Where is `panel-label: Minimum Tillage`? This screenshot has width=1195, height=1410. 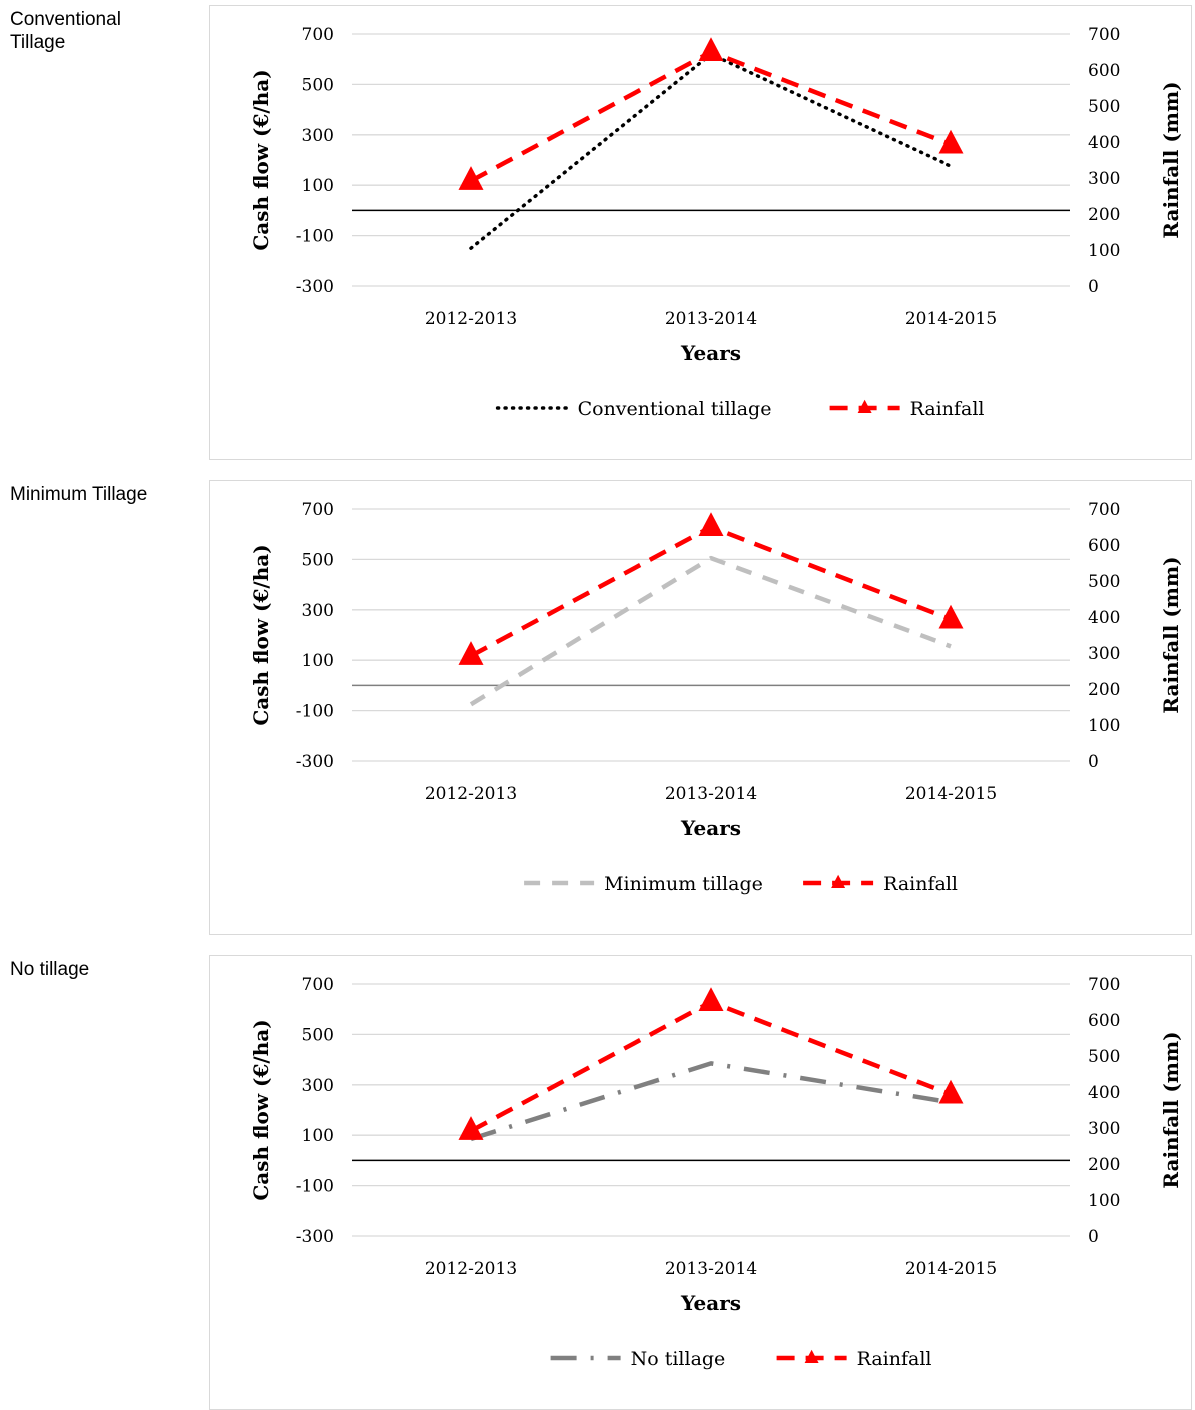
panel-label: Minimum Tillage is located at coordinates (79, 494).